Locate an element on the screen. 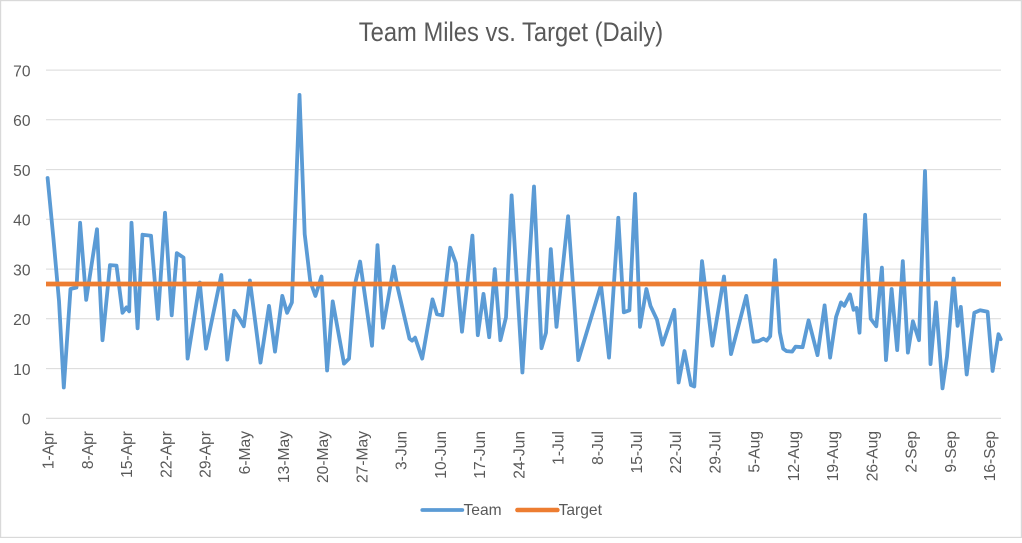  svg-text: Team is located at coordinates (483, 510).